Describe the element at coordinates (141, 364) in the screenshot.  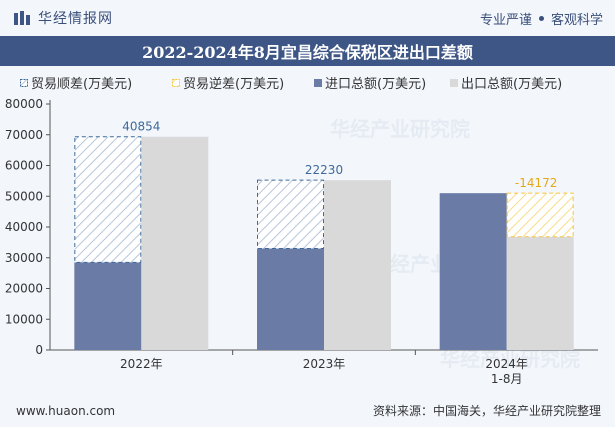
I see `x-tick-label-0: 2022年` at that location.